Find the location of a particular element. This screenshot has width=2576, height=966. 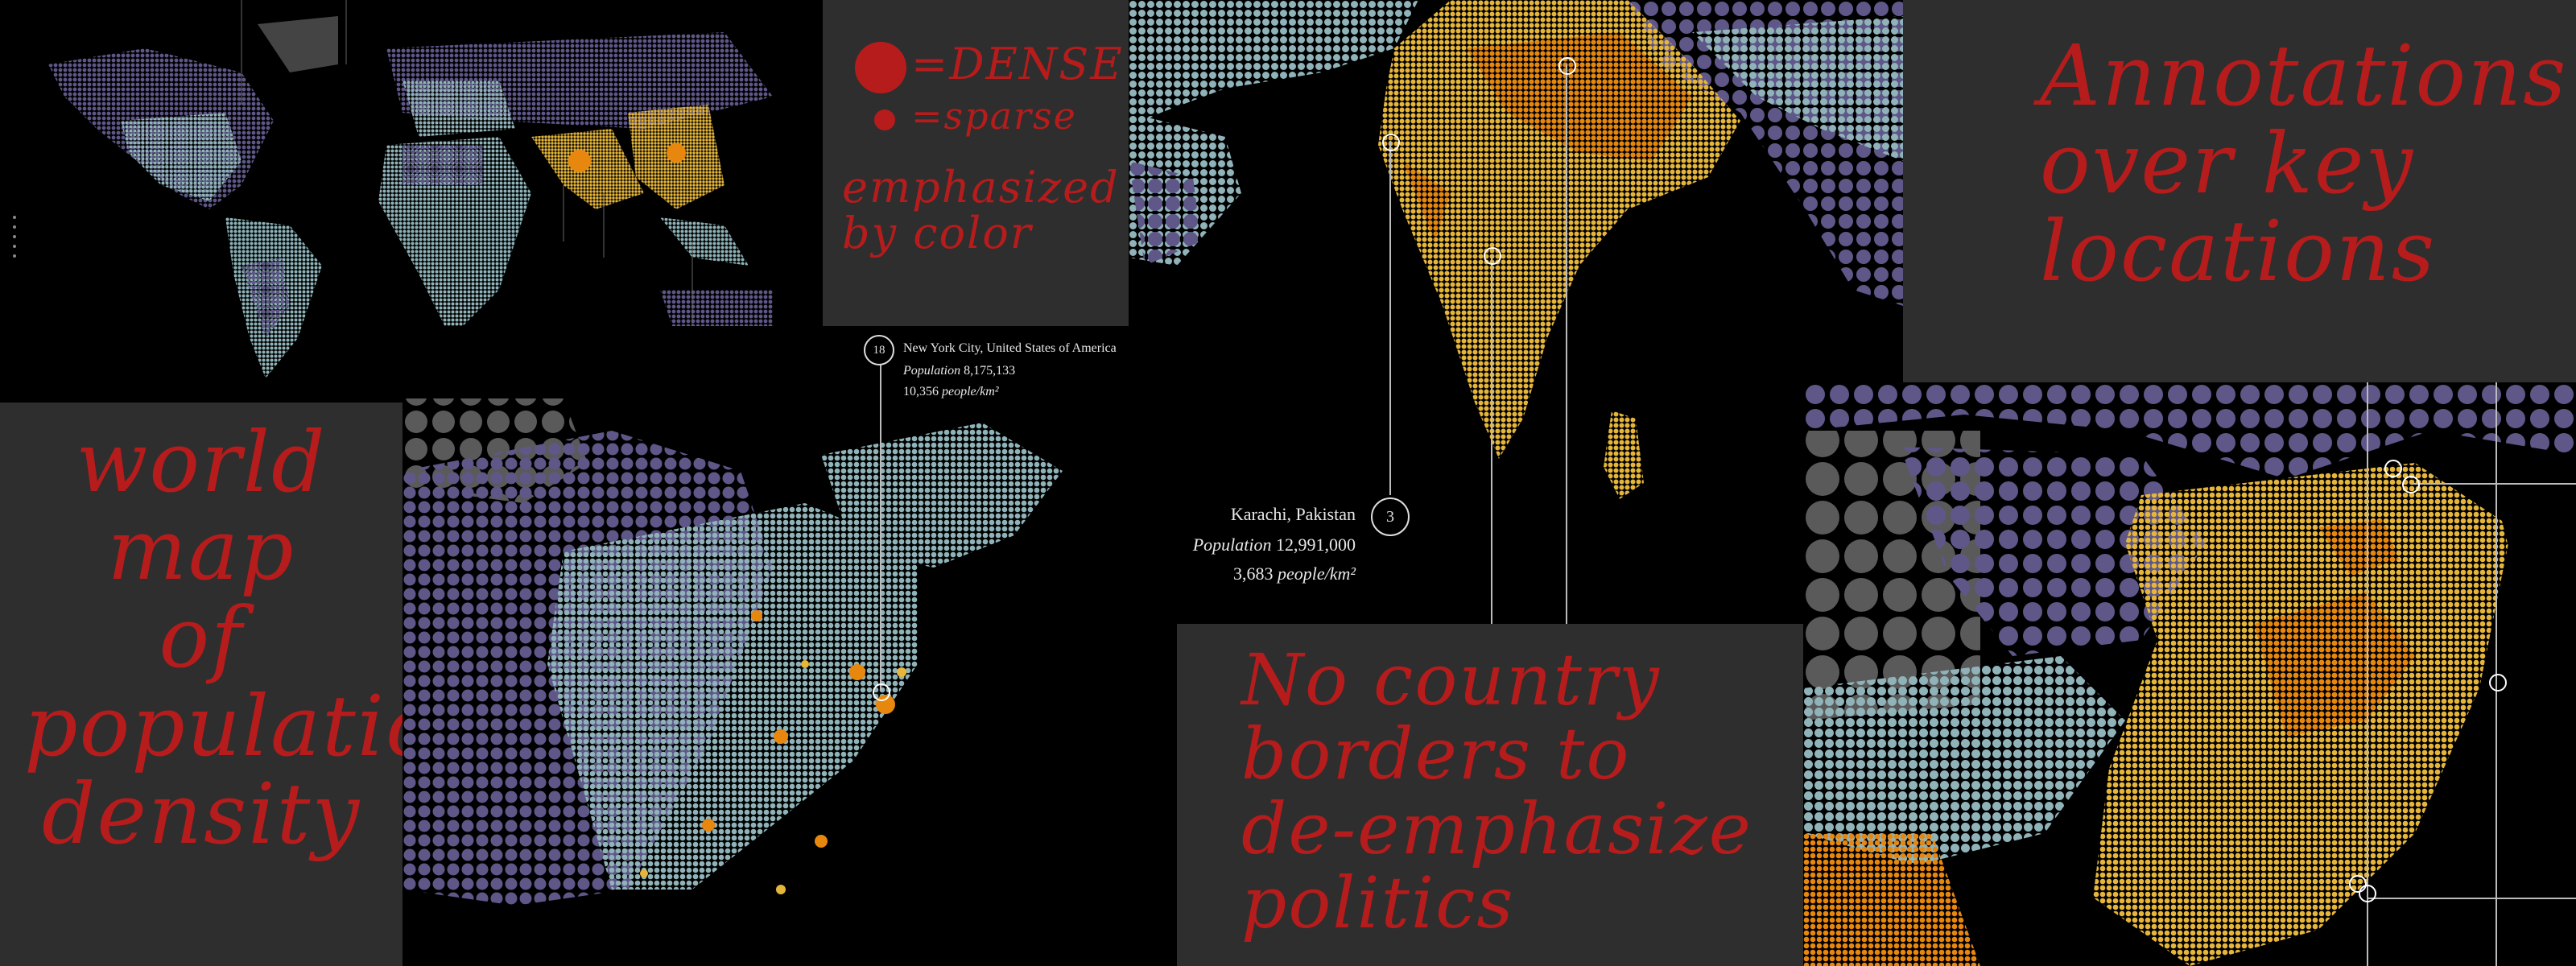

nyc-density: 10,356 people/km² is located at coordinates (951, 392).